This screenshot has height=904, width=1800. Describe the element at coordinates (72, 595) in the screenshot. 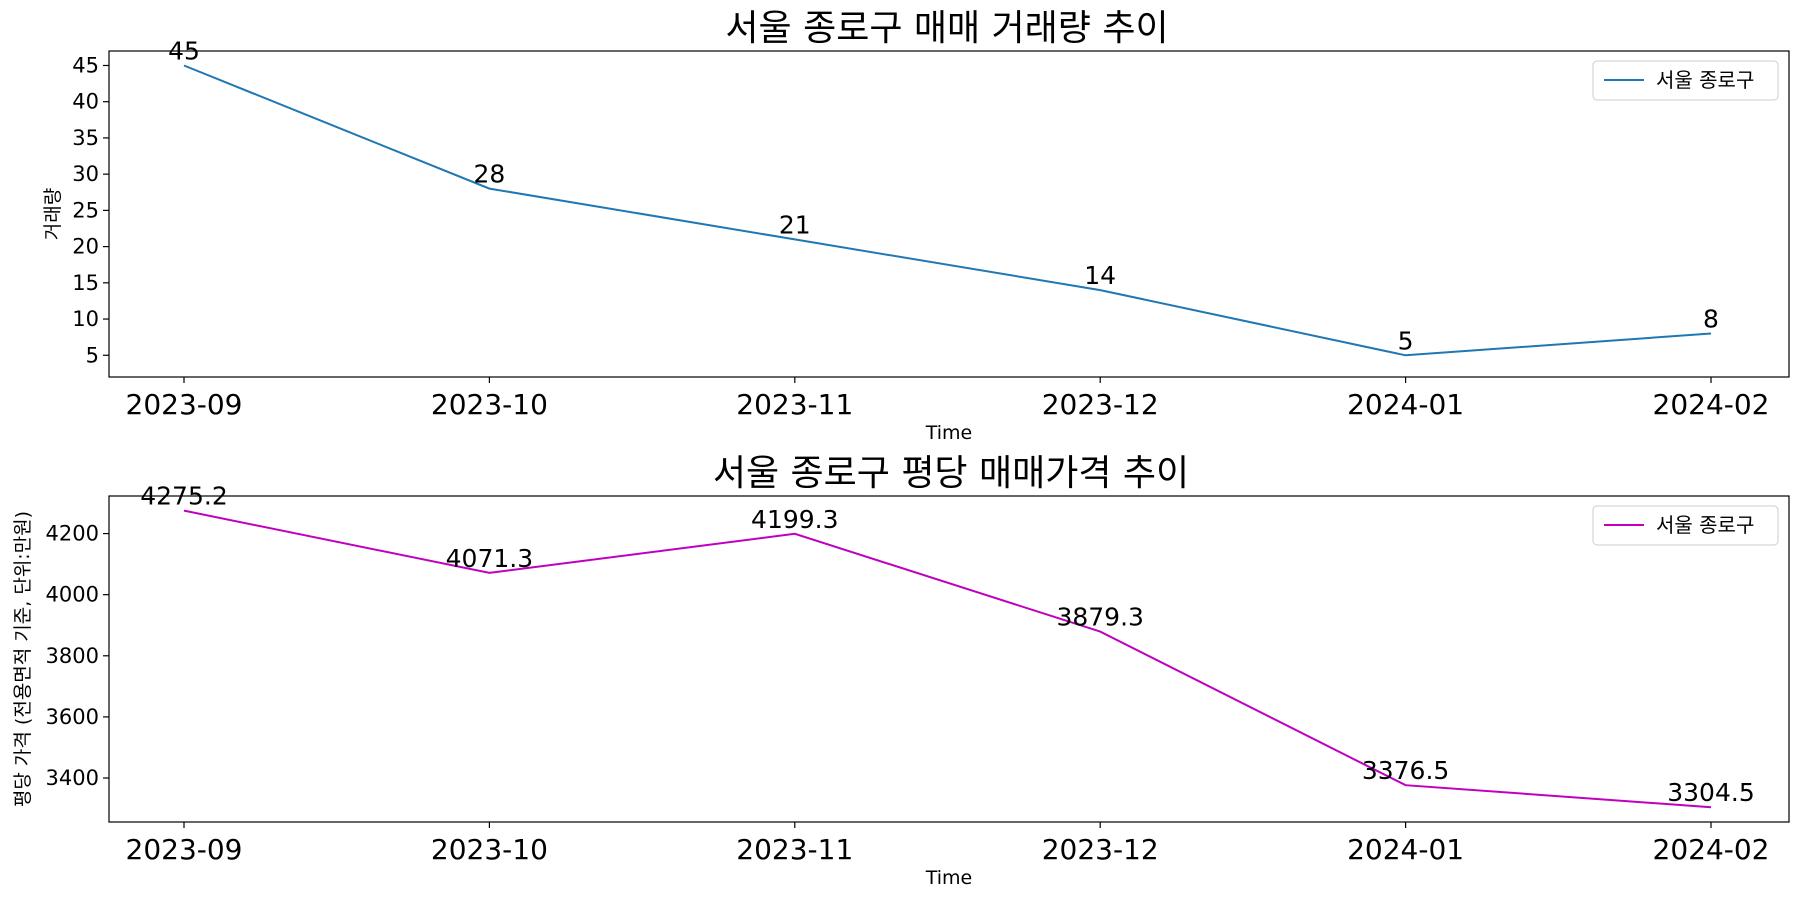

I see `y-tick-label: 4000` at that location.